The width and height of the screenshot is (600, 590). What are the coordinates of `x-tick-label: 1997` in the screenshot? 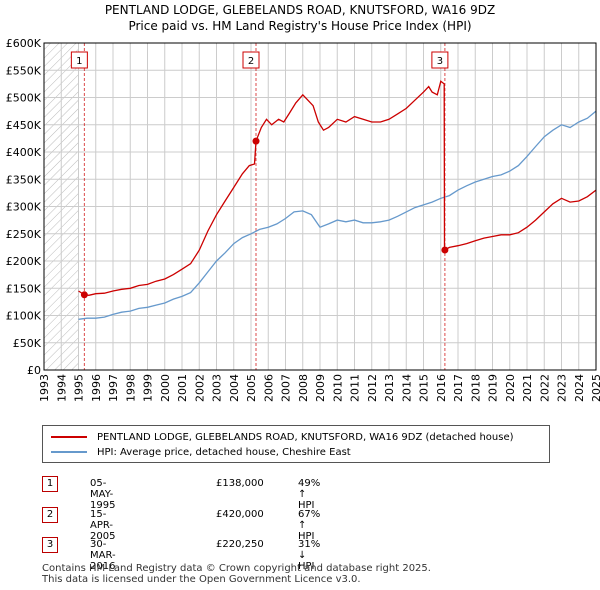 It's located at (113, 388).